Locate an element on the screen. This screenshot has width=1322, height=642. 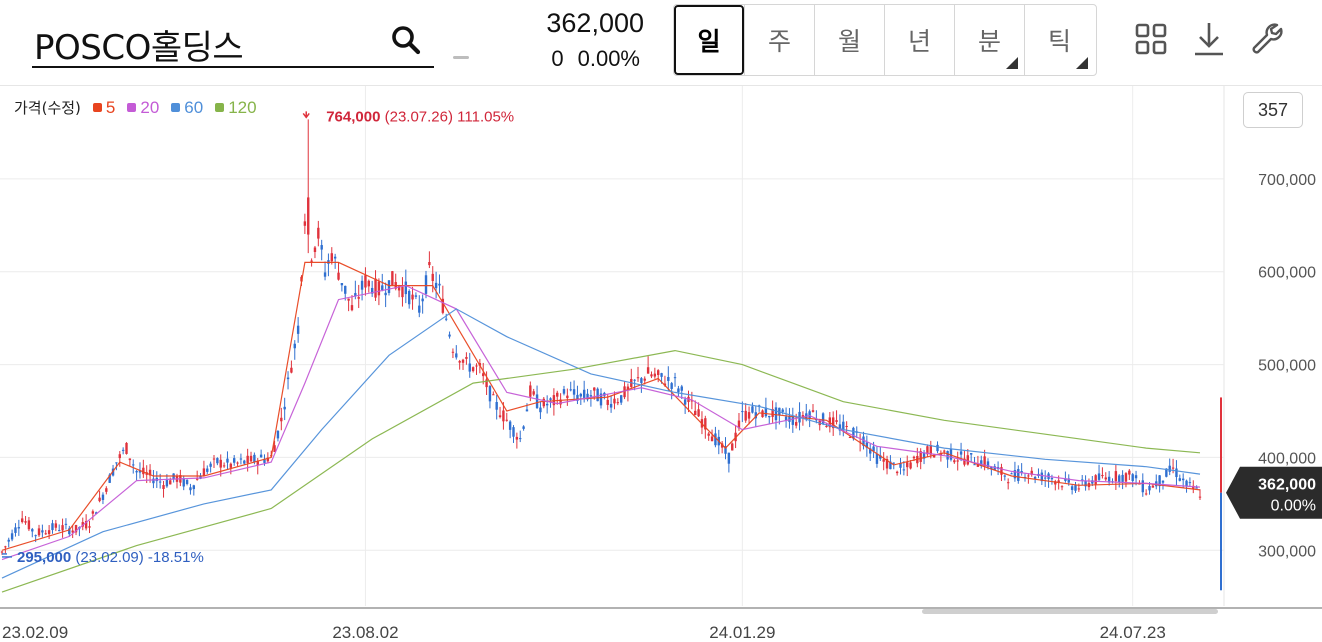
legend-item: 60 is located at coordinates (187, 108).